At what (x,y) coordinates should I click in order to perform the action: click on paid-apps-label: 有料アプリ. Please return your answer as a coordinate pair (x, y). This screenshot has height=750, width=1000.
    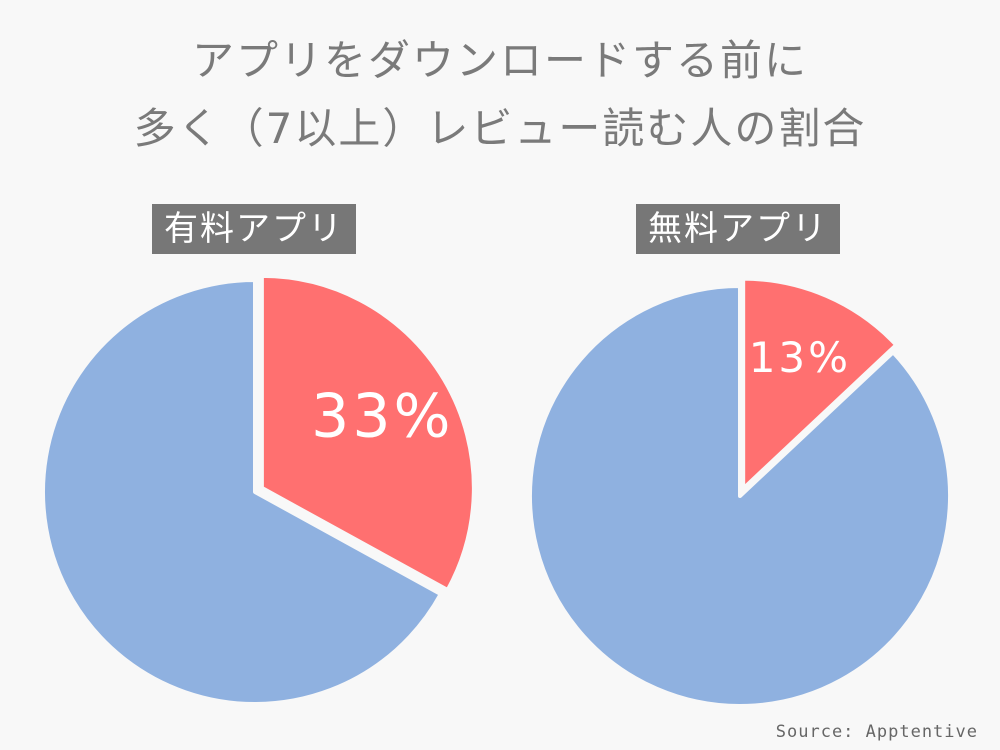
    Looking at the image, I should click on (254, 229).